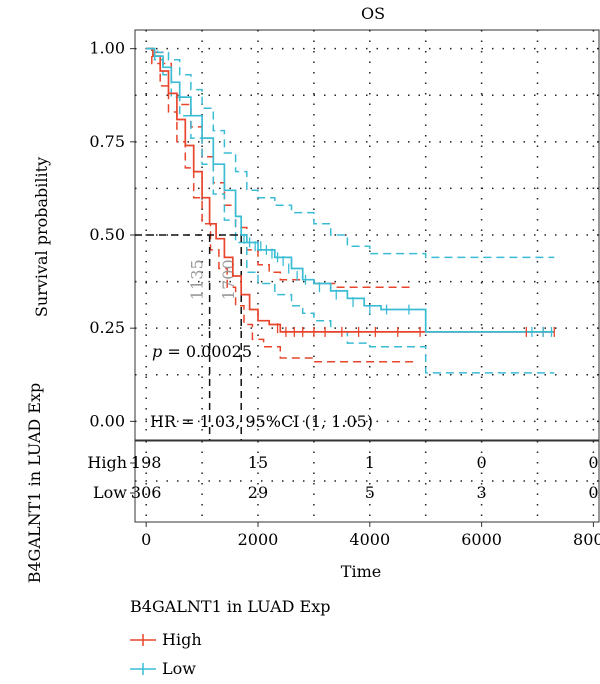 Image resolution: width=600 pixels, height=684 pixels. Describe the element at coordinates (146, 492) in the screenshot. I see `risk-value-low: 306` at that location.